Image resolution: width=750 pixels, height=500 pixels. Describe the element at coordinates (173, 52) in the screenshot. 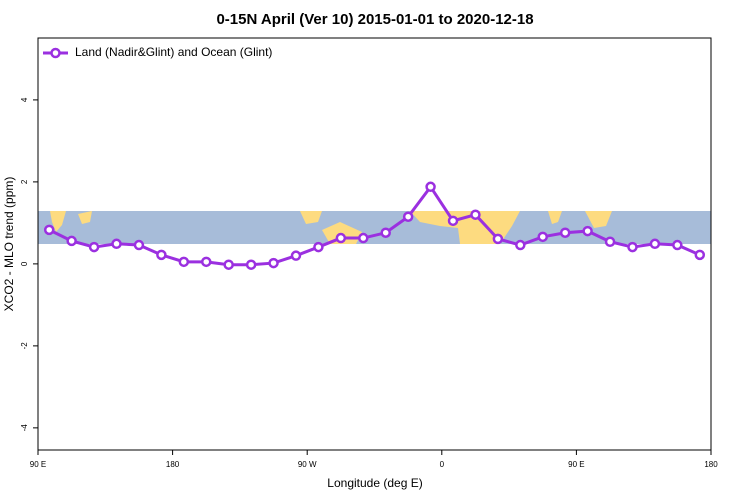

I see `legend-label: Land (Nadir&Glint) and Ocean (Glint)` at that location.